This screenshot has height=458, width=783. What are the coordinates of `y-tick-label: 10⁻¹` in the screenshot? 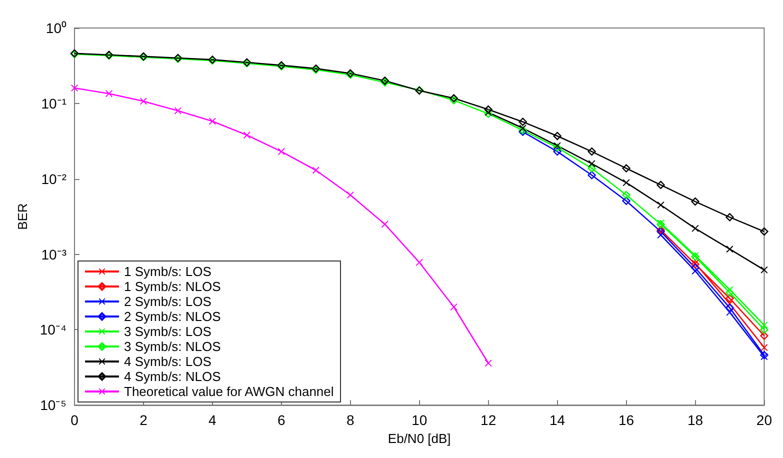 It's located at (54, 103).